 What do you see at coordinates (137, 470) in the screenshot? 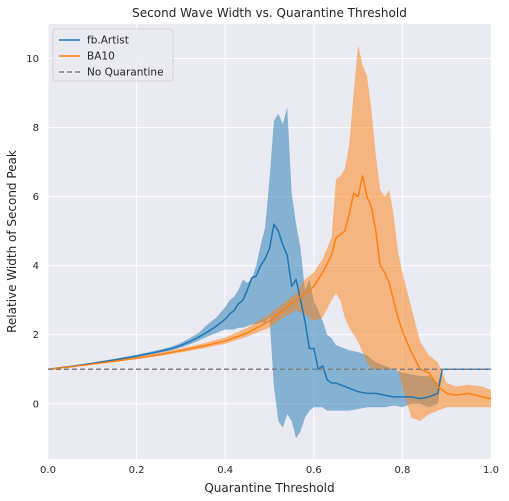
I see `x-tick-label: 0.2` at bounding box center [137, 470].